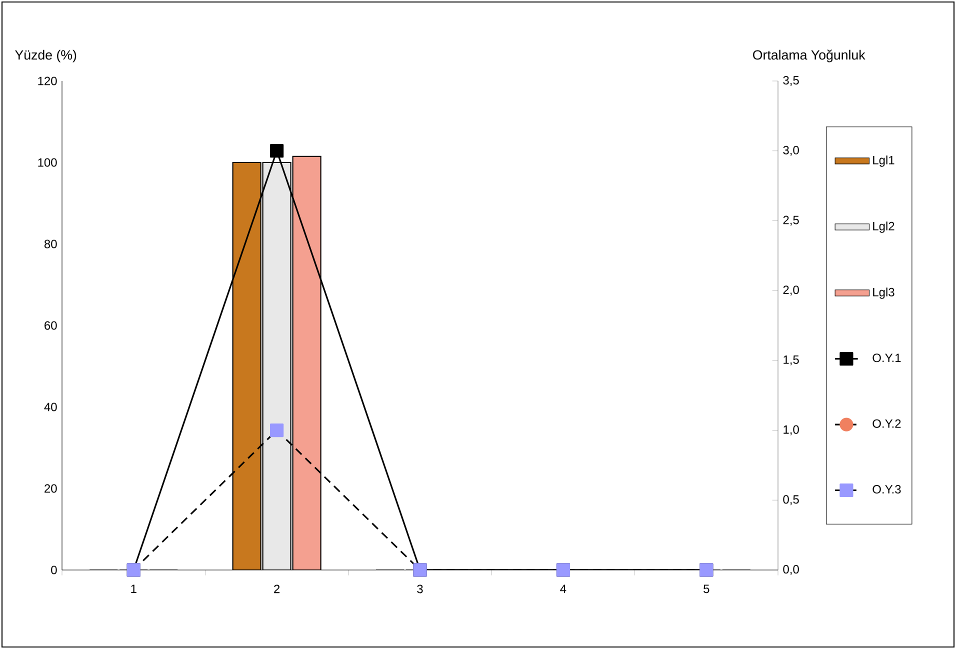 This screenshot has width=956, height=649. Describe the element at coordinates (420, 589) in the screenshot. I see `x-tick-label: 3` at that location.